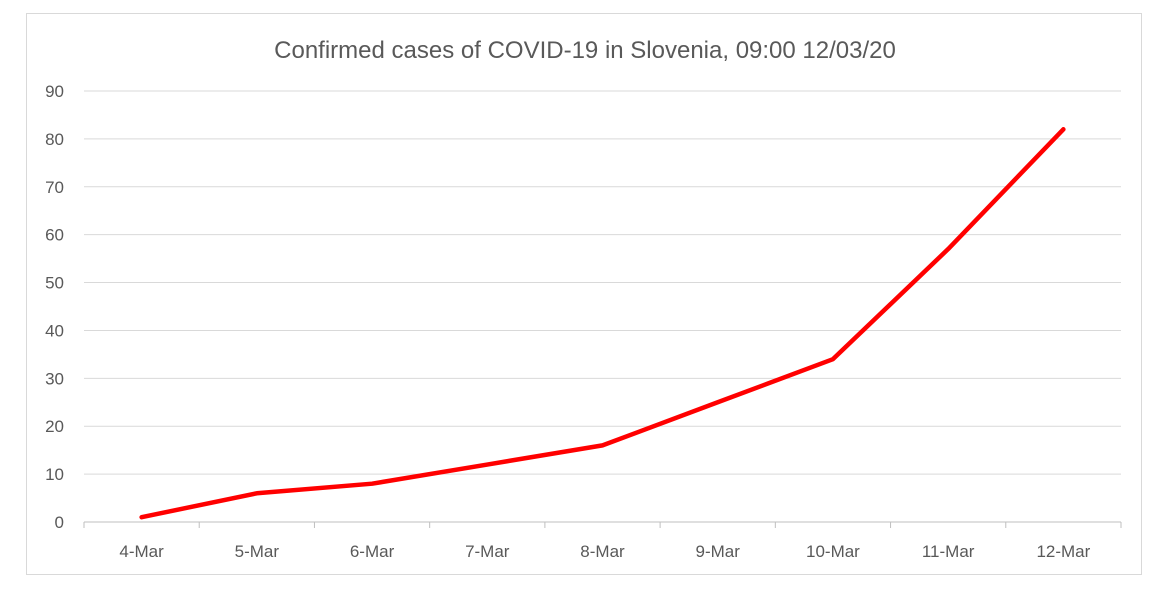  I want to click on x-tick-label: 8-Mar, so click(602, 551).